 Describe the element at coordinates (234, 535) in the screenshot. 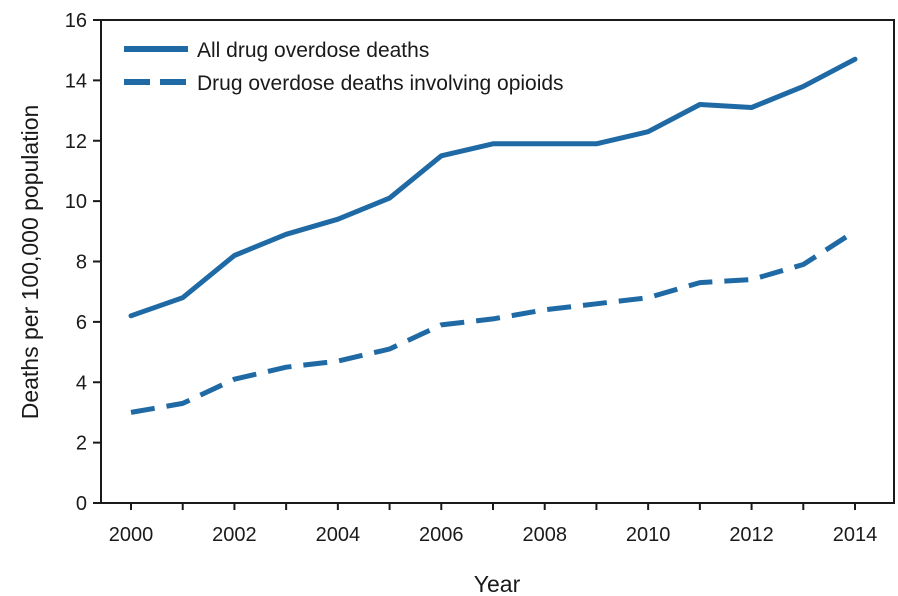

I see `x-tick-label: 2002` at that location.